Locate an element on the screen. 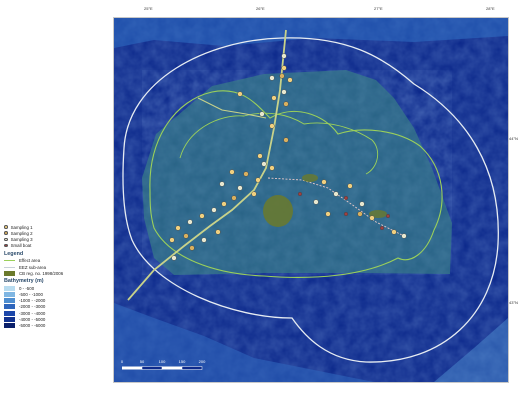 This screenshot has width=526, height=394. scale-tick-2: 100 is located at coordinates (162, 361).